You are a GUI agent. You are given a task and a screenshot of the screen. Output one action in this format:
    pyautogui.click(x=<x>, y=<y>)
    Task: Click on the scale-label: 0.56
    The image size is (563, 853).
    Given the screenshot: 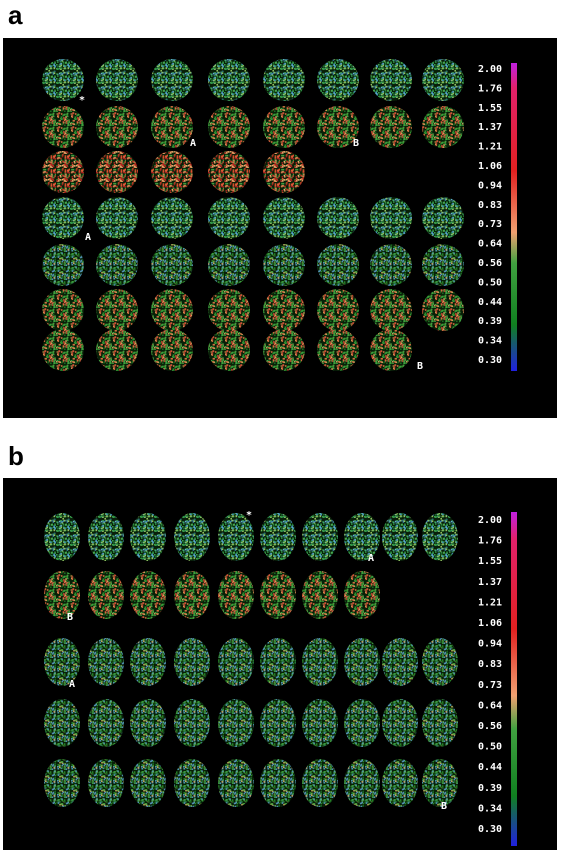 What is the action you would take?
    pyautogui.click(x=490, y=726)
    